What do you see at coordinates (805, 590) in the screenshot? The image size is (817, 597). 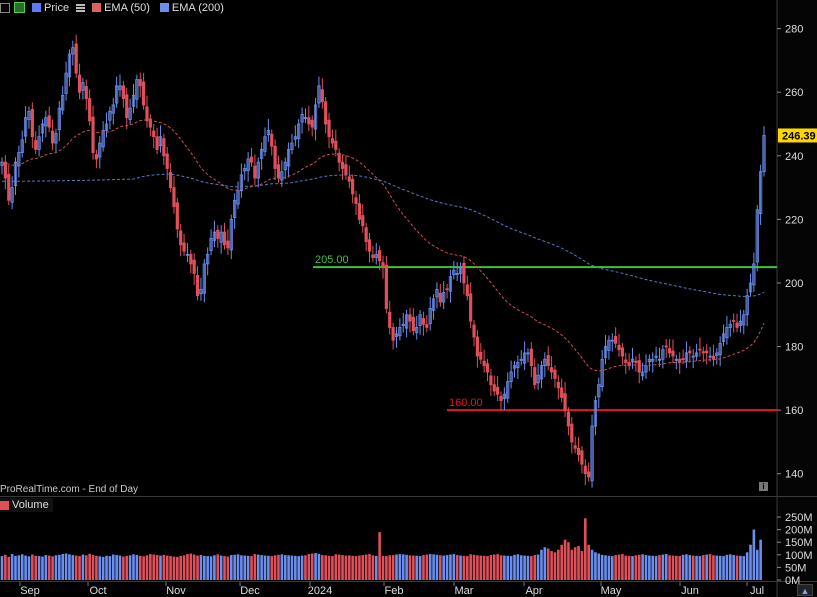 I see `scroll-up-button: ▲` at bounding box center [805, 590].